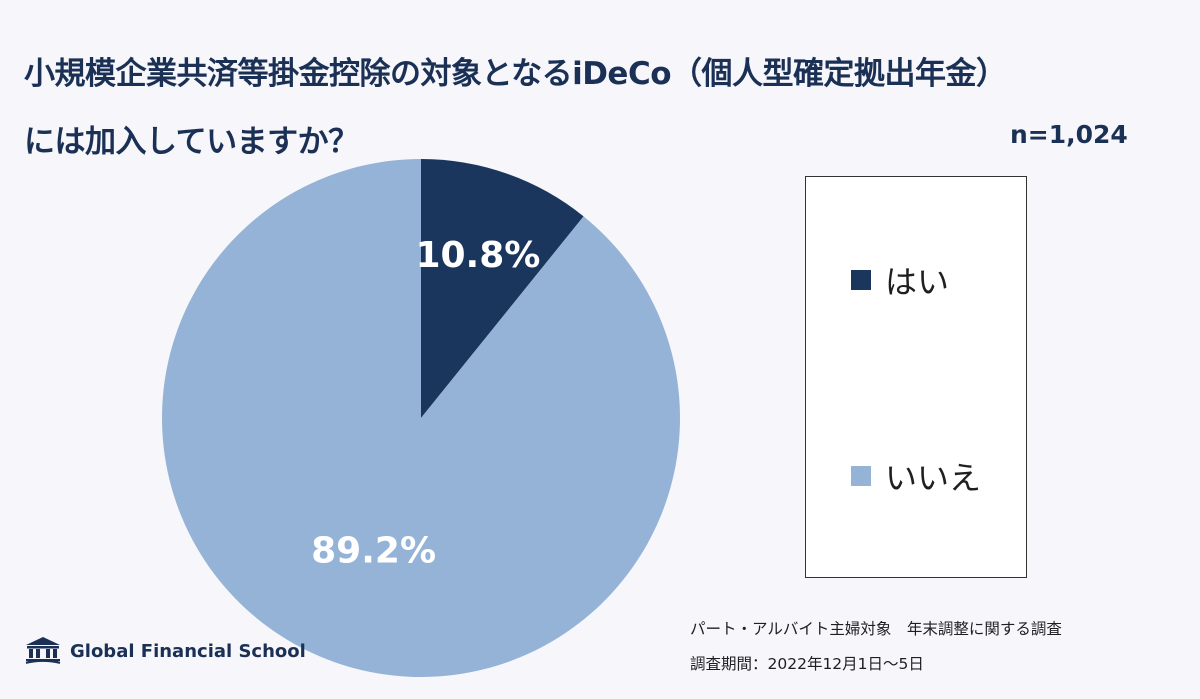 Image resolution: width=1200 pixels, height=699 pixels. Describe the element at coordinates (876, 629) in the screenshot. I see `survey-description: パート・アルバイト主婦対象 年末調整に関する調査` at that location.